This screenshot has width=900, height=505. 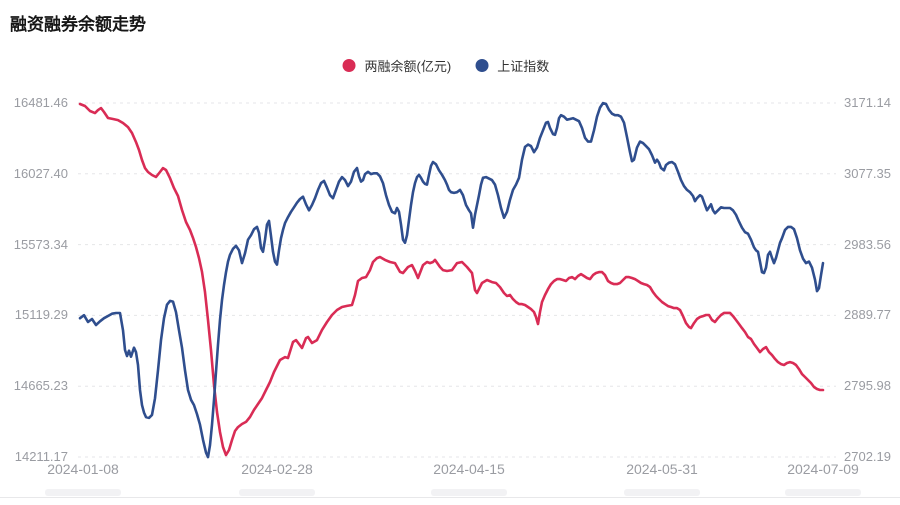 I want to click on chart-legend: 两融余额(亿元) 上证指数, so click(x=445, y=65).